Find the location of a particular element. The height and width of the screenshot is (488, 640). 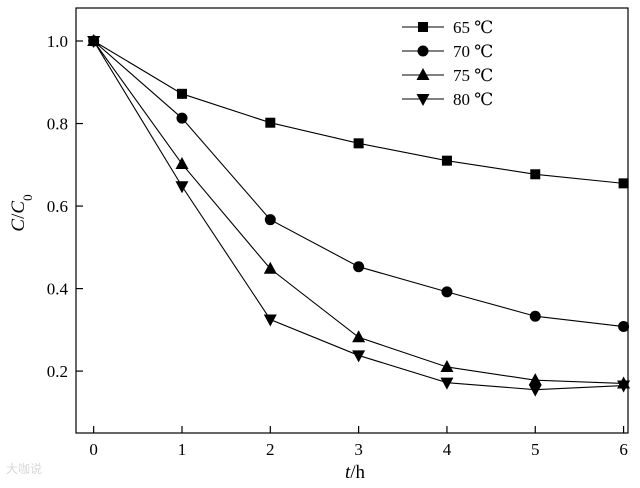

x-tick-label: 2 is located at coordinates (270, 449).